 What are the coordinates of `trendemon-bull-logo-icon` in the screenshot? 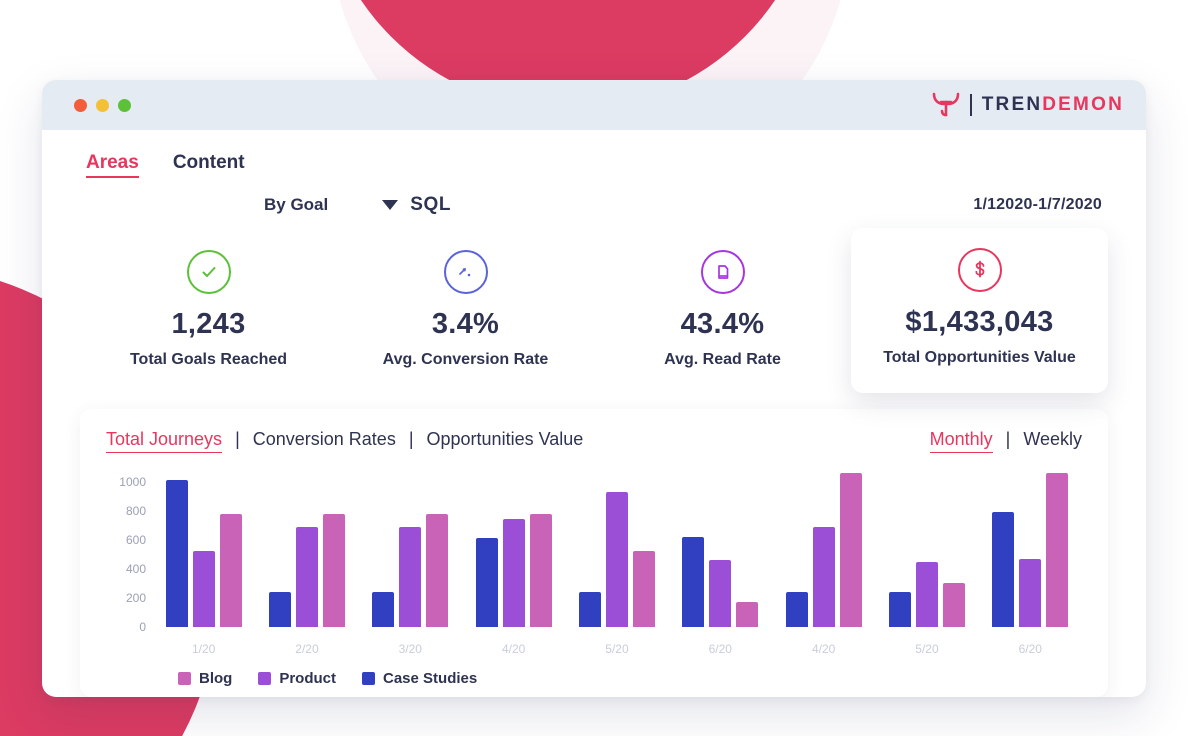 It's located at (946, 104).